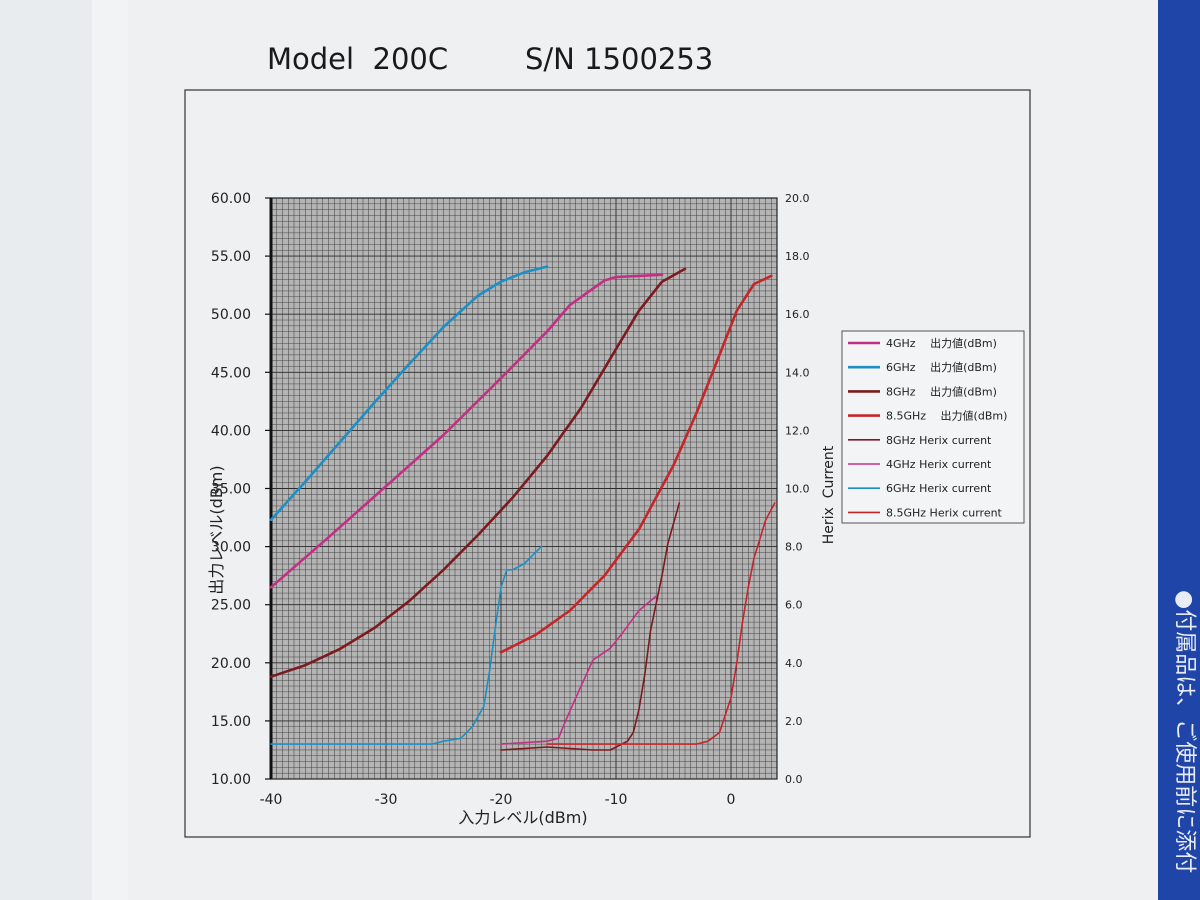  Describe the element at coordinates (941, 391) in the screenshot. I see `legend-label: 8GHz 出力値(dBm)` at that location.